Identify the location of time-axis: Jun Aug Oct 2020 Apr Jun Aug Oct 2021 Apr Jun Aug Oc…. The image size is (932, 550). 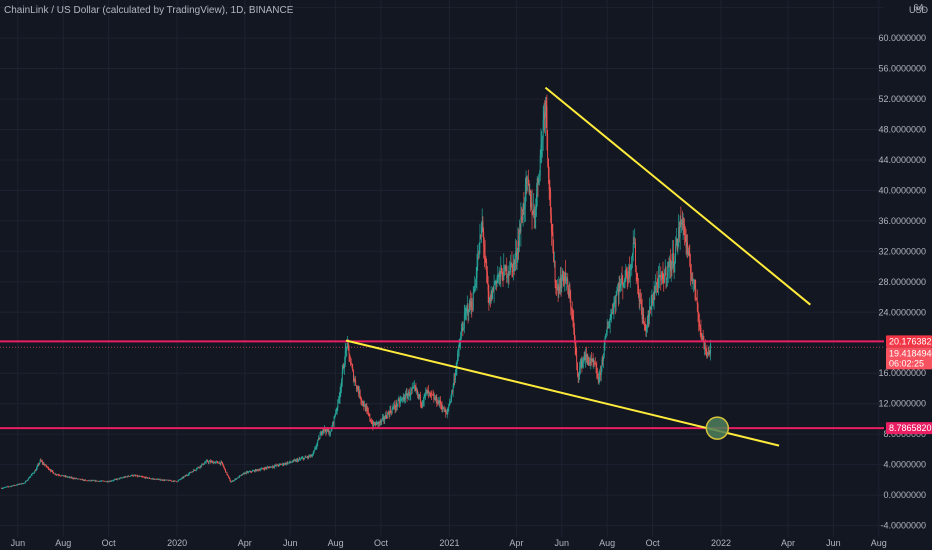
(466, 543).